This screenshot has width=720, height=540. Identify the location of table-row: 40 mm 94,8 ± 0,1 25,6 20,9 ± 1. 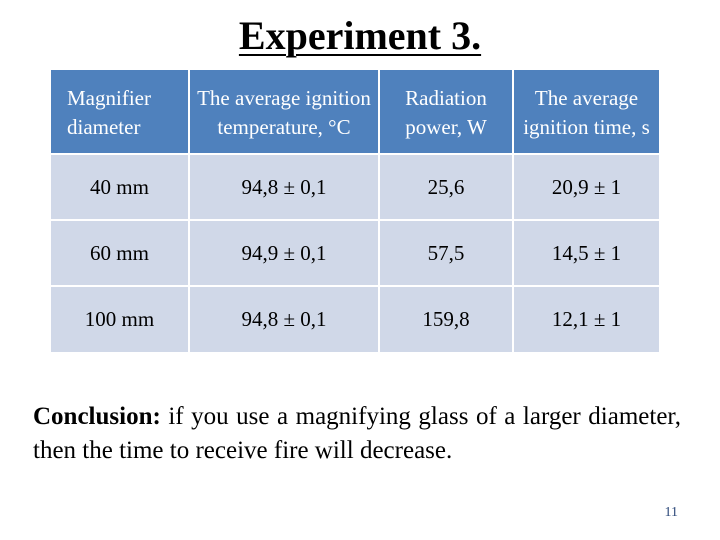
(355, 186).